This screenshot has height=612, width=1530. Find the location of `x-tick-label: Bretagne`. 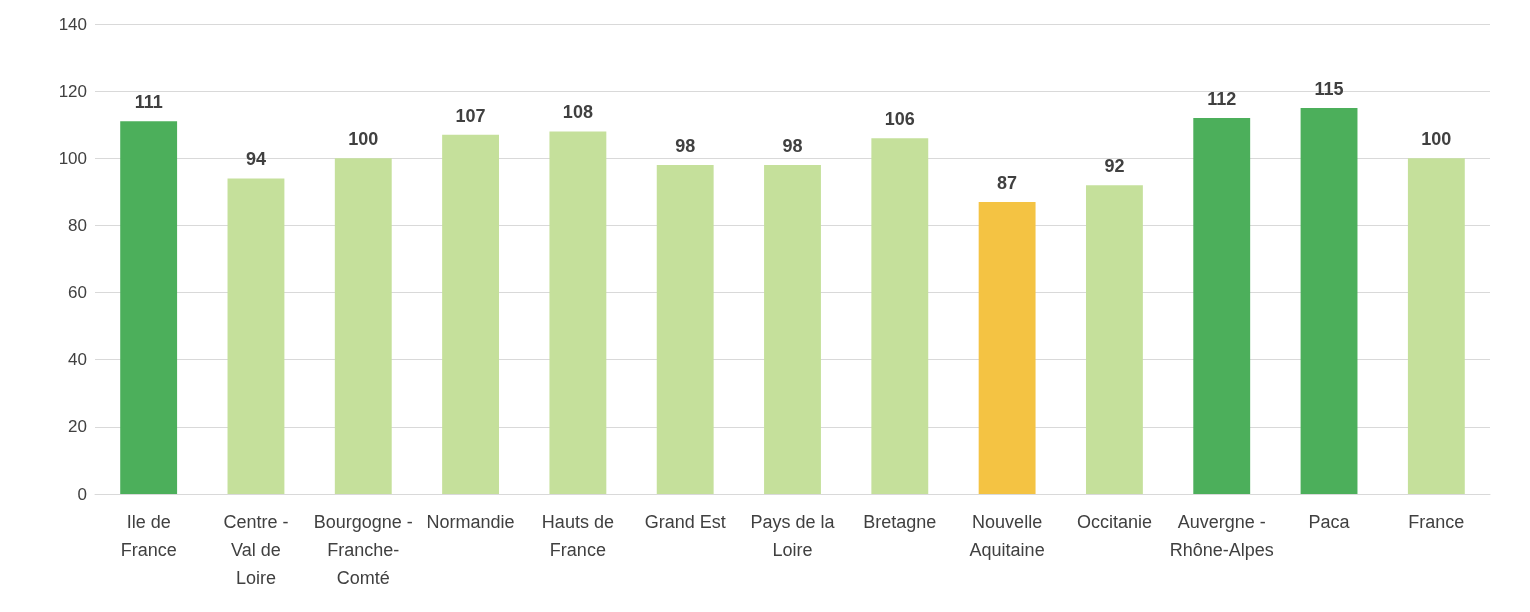

x-tick-label: Bretagne is located at coordinates (900, 522).